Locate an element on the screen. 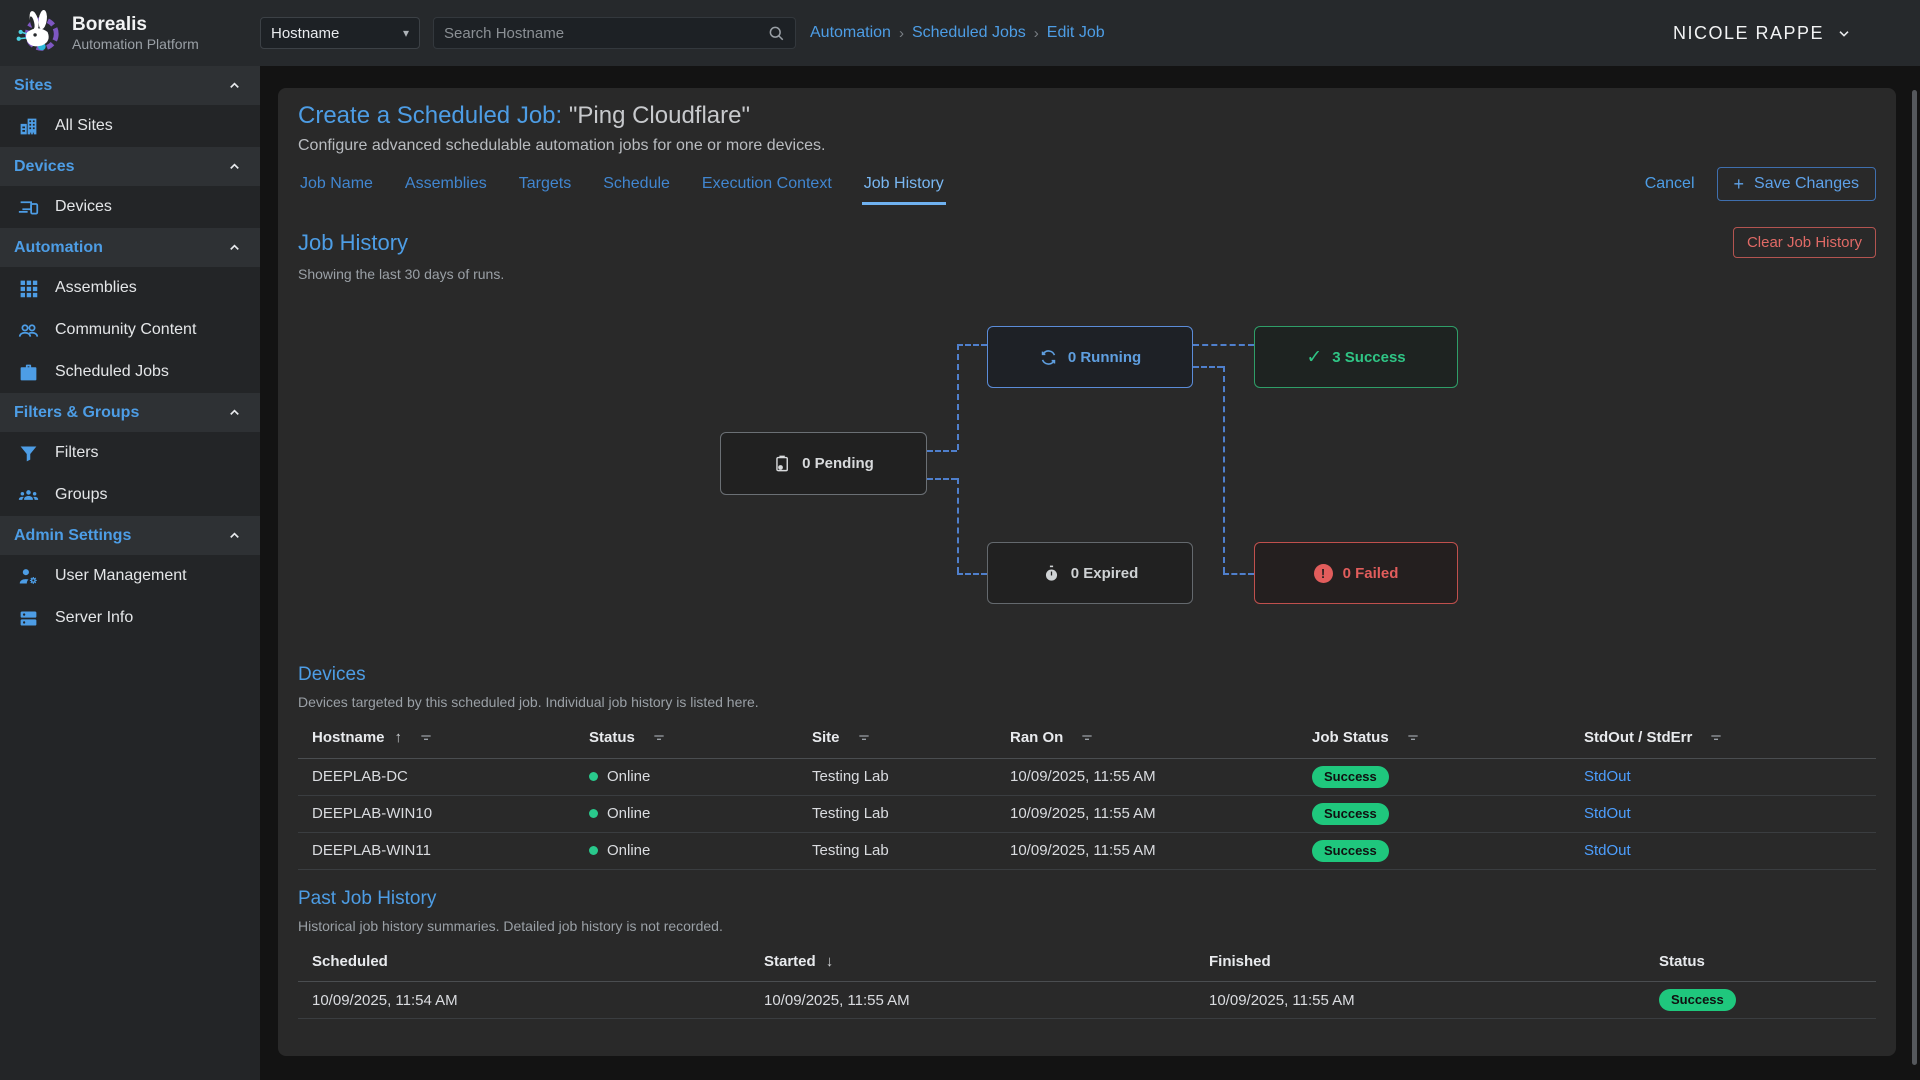 The width and height of the screenshot is (1920, 1080). column-header-ran-on: Ran On is located at coordinates (1147, 738).